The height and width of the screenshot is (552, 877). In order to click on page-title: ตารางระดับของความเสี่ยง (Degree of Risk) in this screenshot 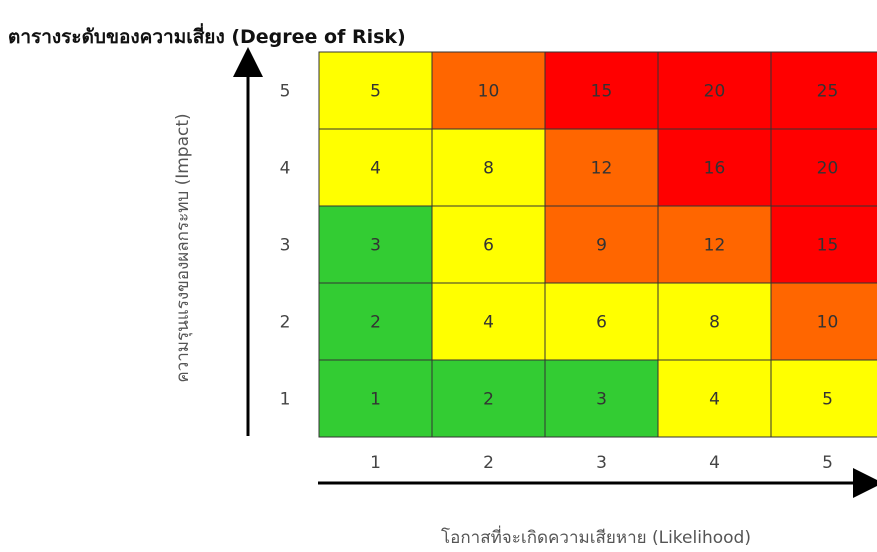, I will do `click(207, 37)`.